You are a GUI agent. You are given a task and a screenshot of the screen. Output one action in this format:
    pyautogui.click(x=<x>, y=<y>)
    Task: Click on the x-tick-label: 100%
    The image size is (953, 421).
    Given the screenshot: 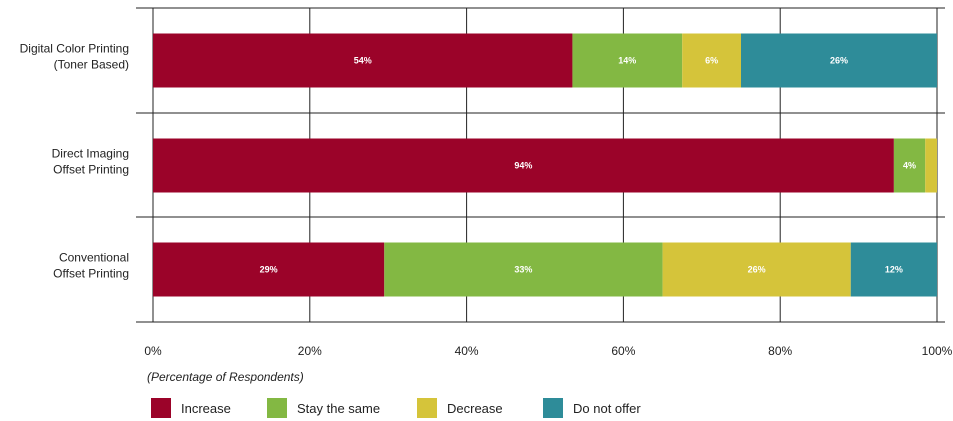 What is the action you would take?
    pyautogui.click(x=937, y=351)
    